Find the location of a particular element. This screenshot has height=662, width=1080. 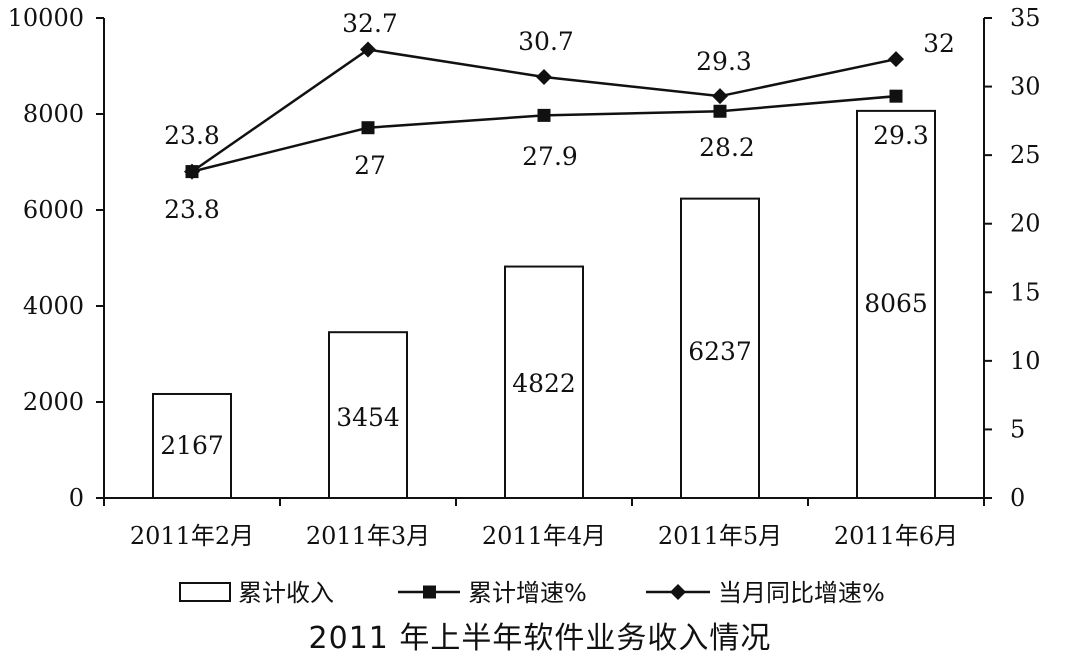

legend-cumulative-marker is located at coordinates (429, 592).